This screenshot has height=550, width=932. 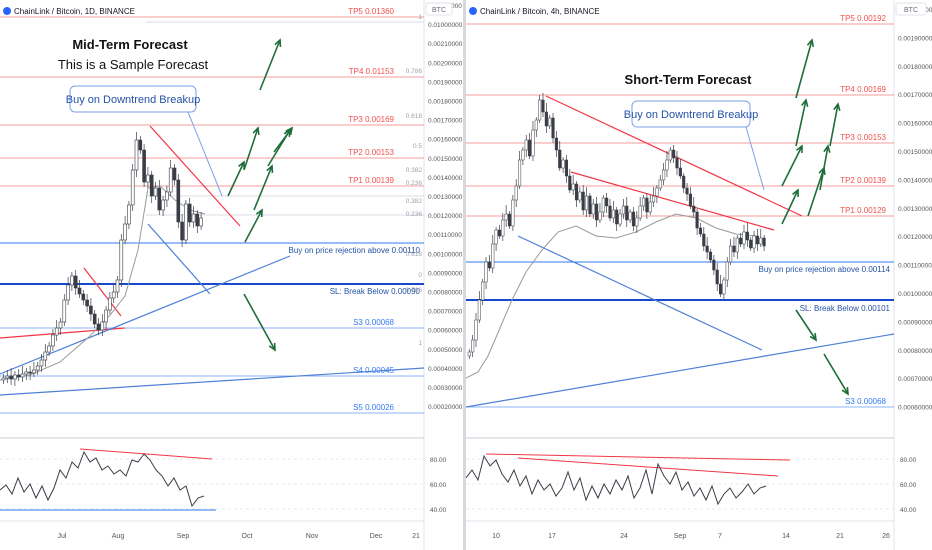 What do you see at coordinates (863, 180) in the screenshot?
I see `right-level-label: TP2 0.00139` at bounding box center [863, 180].